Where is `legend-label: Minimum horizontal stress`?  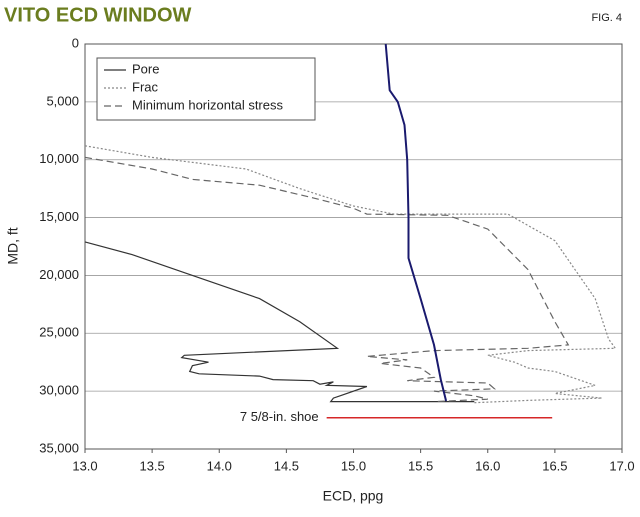
legend-label: Minimum horizontal stress is located at coordinates (207, 104).